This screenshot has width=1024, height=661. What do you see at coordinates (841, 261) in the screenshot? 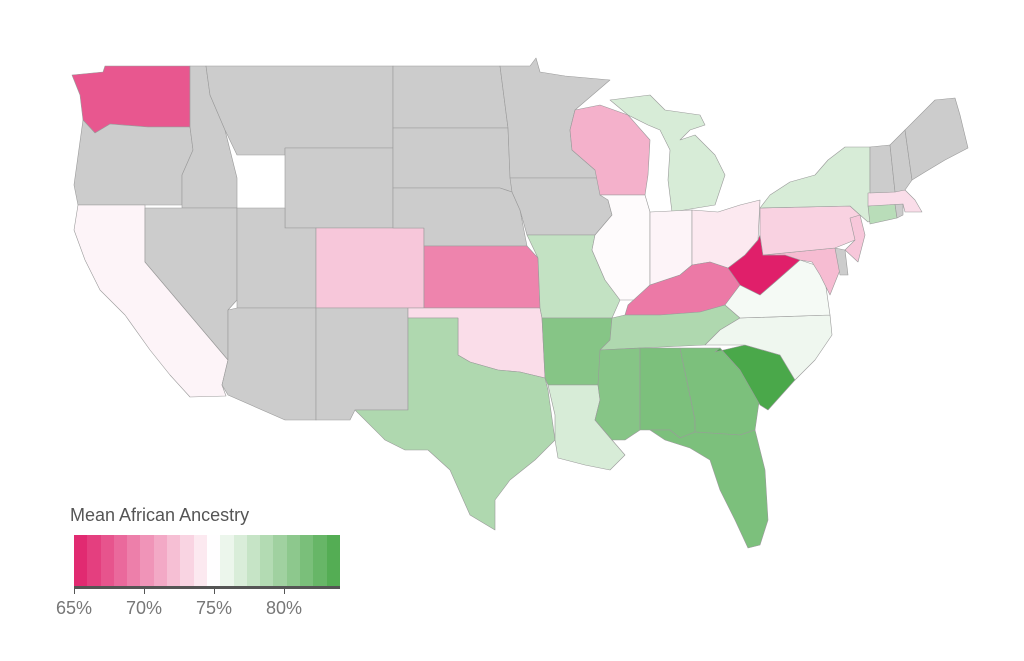
I see `state-delaware` at bounding box center [841, 261].